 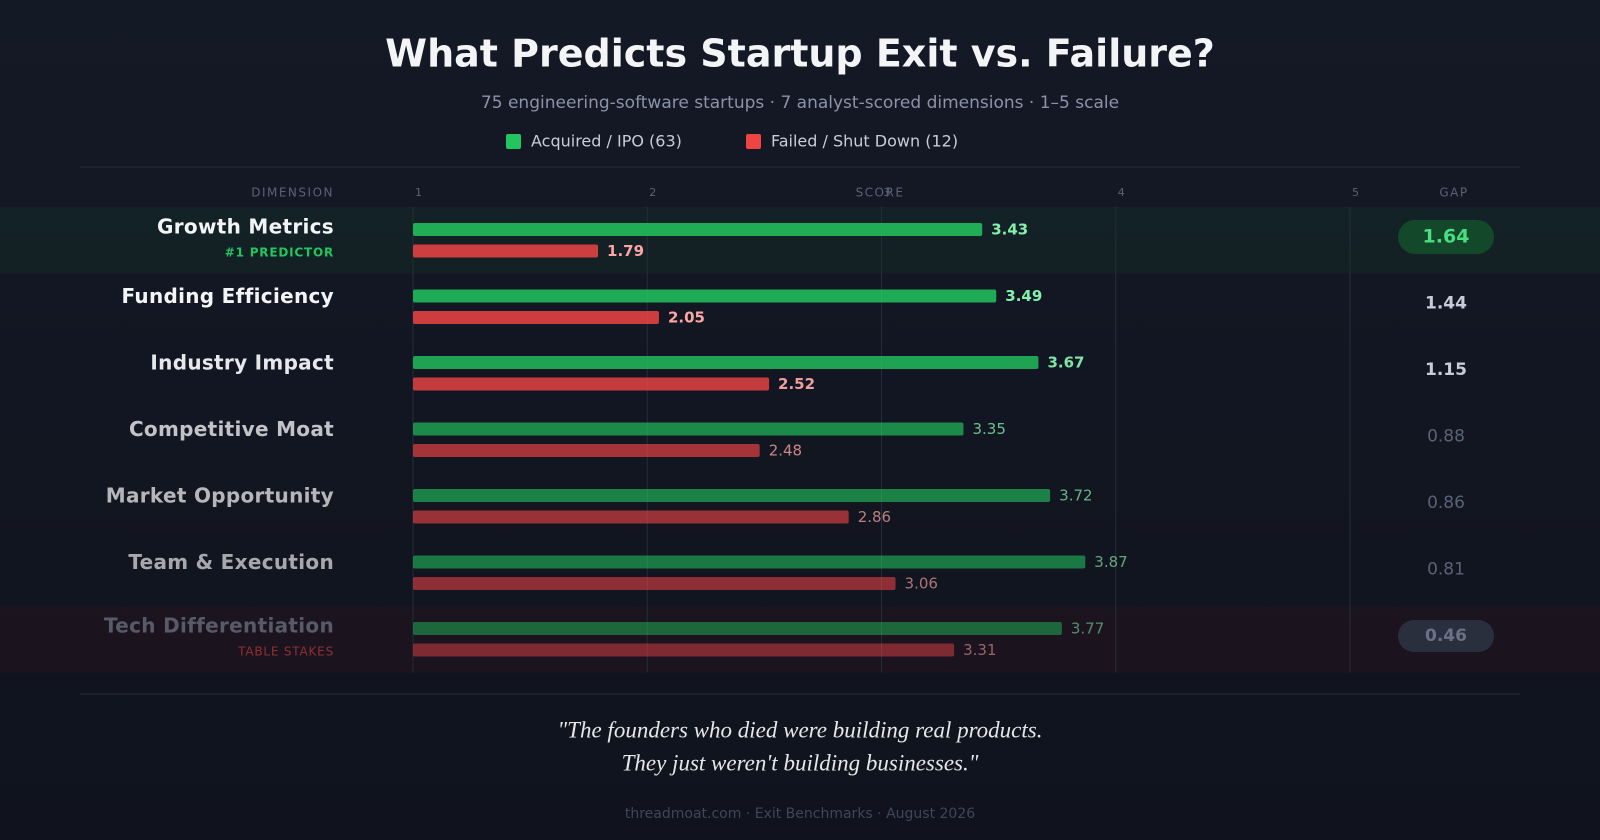 I want to click on category-label: Growth Metrics, so click(x=245, y=227).